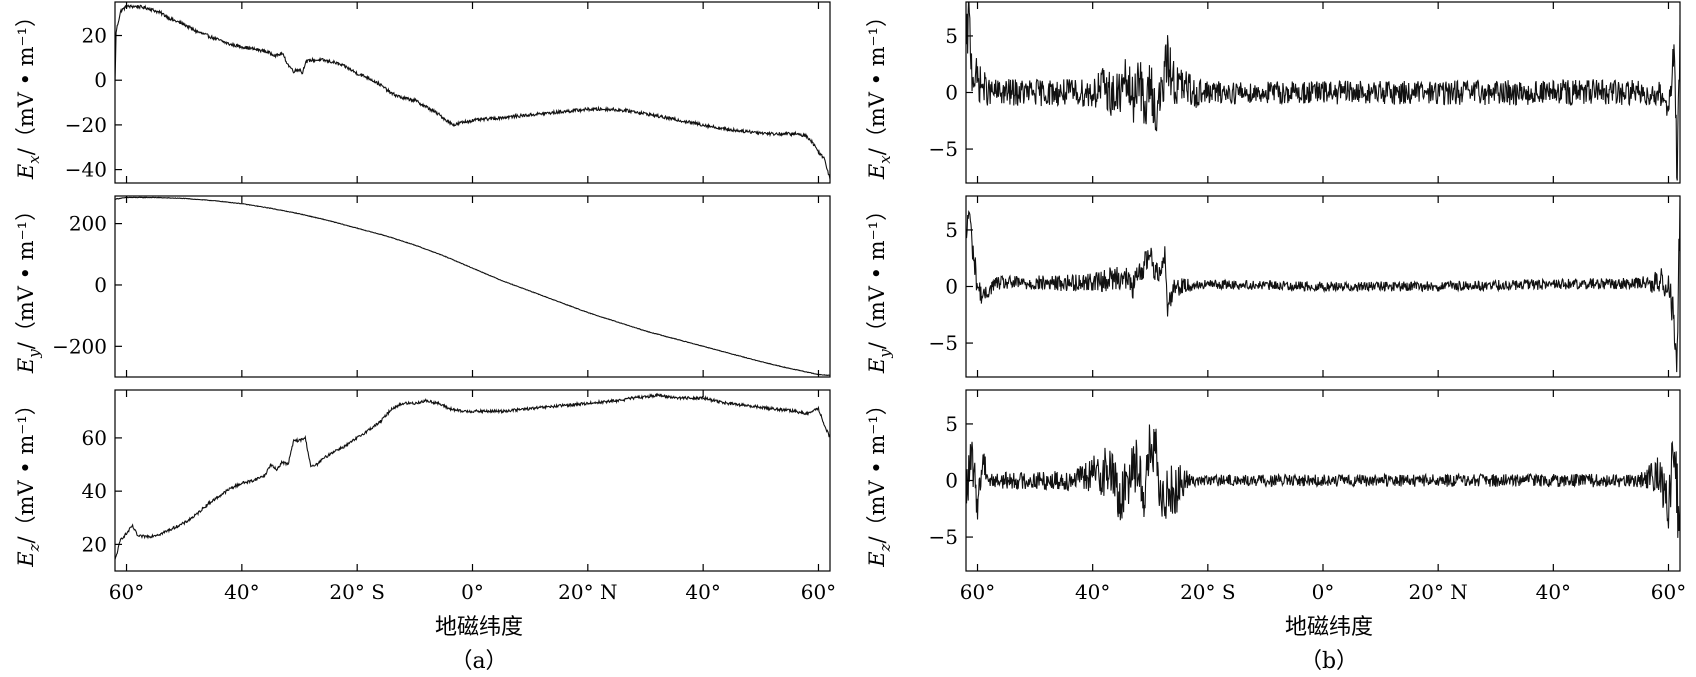  I want to click on y-tick-label-b-ex-1: 0, so click(951, 93).